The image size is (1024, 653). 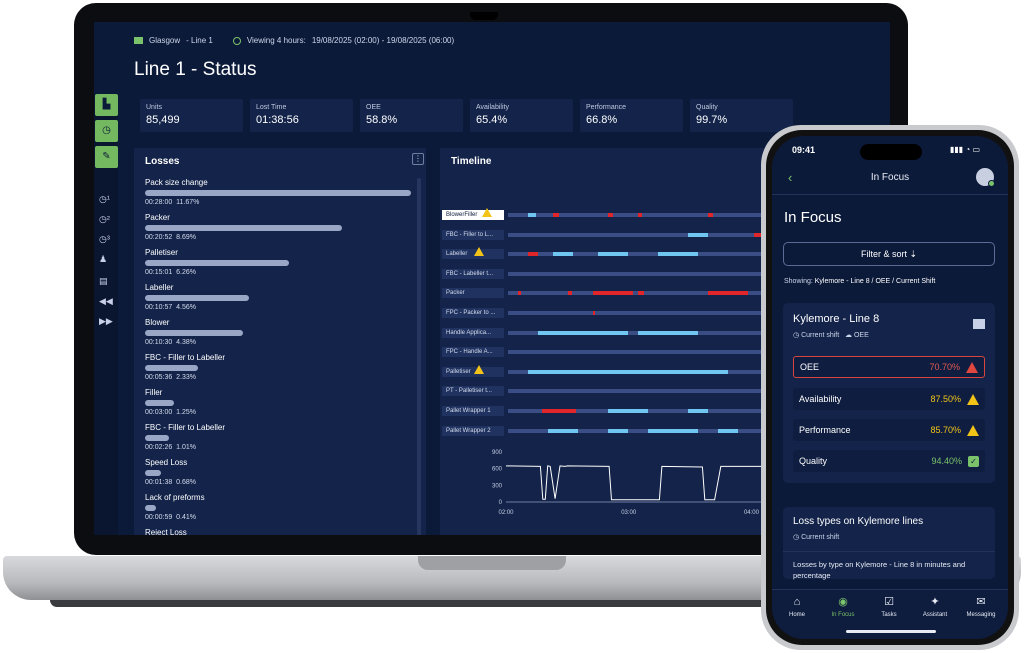 I want to click on timeline-row-label: BlowerFiller, so click(x=473, y=215).